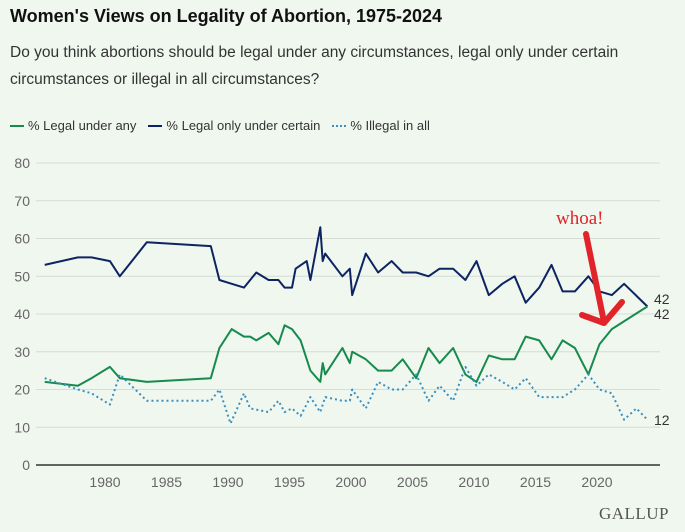 The height and width of the screenshot is (532, 685). I want to click on legend-item-legal-any: % Legal under any, so click(73, 125).